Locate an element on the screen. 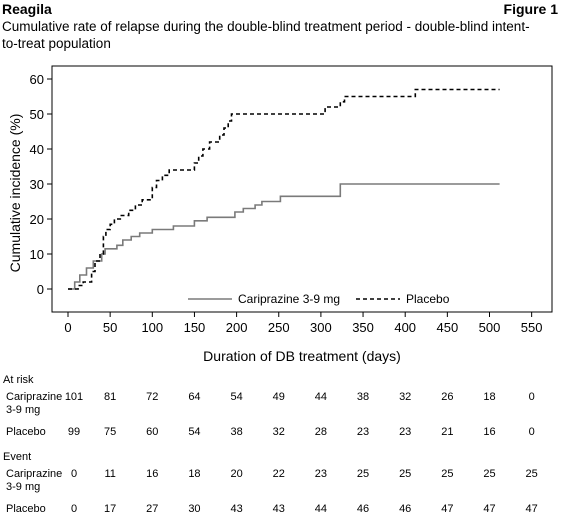 This screenshot has width=562, height=518. at-risk-placebo-row-value: 38 is located at coordinates (236, 432).